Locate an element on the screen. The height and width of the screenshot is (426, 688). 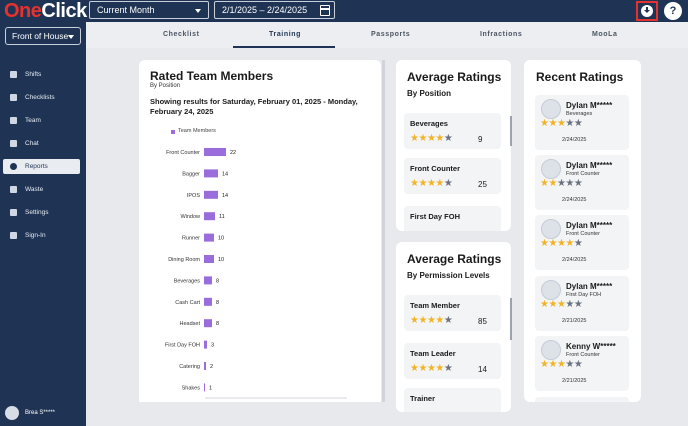
sidebar-item-label: Sign-In is located at coordinates (35, 235).